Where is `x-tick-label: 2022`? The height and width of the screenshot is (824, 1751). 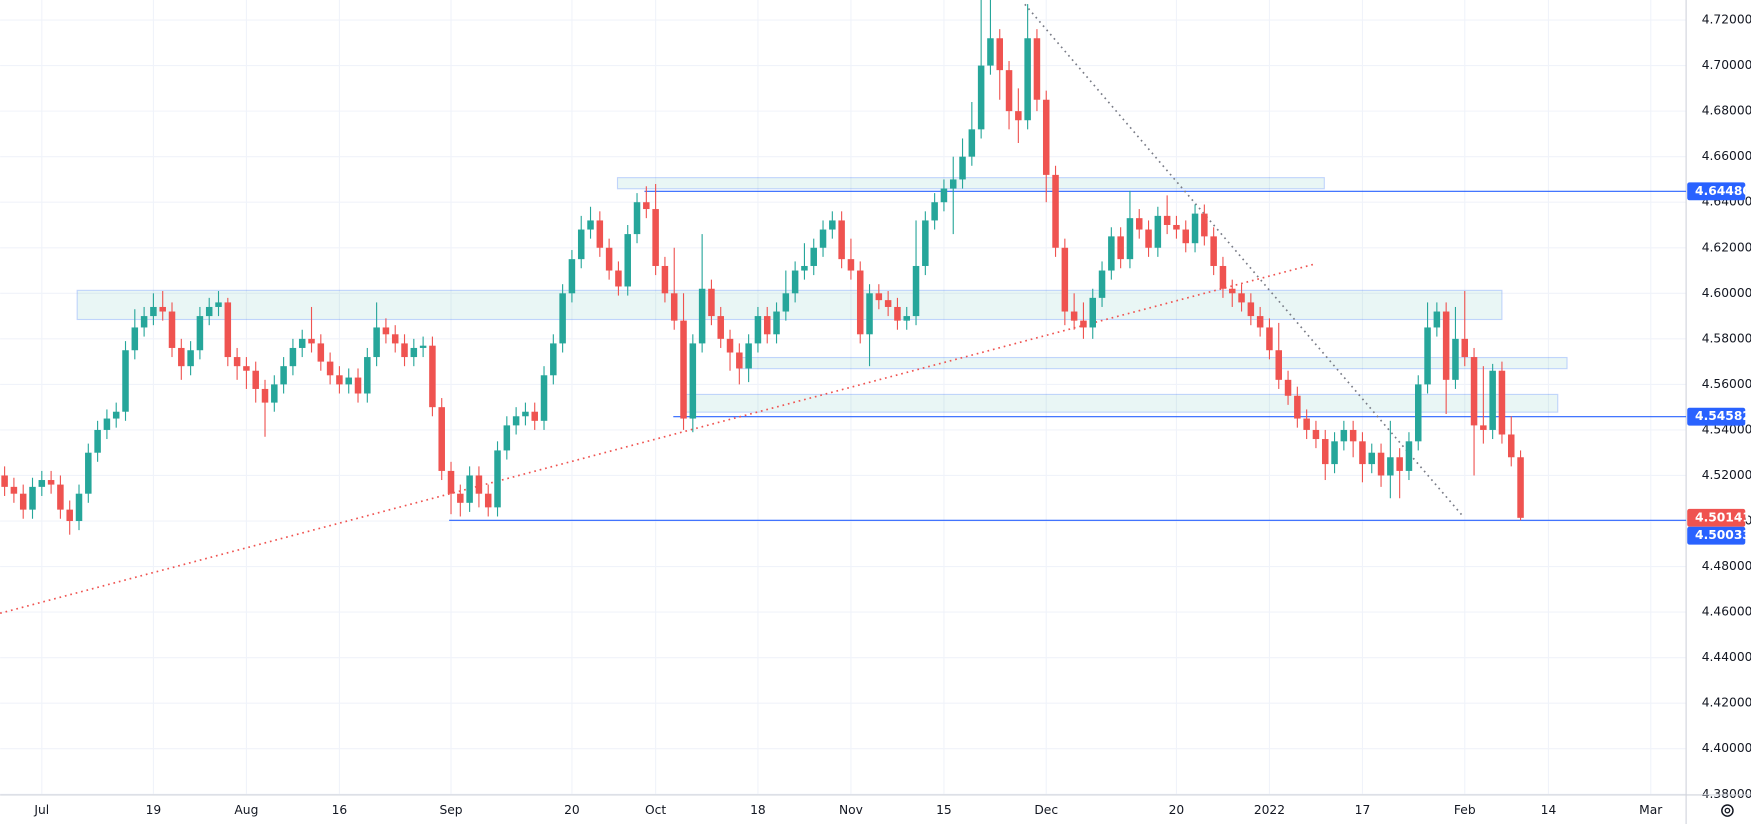
x-tick-label: 2022 is located at coordinates (1269, 810).